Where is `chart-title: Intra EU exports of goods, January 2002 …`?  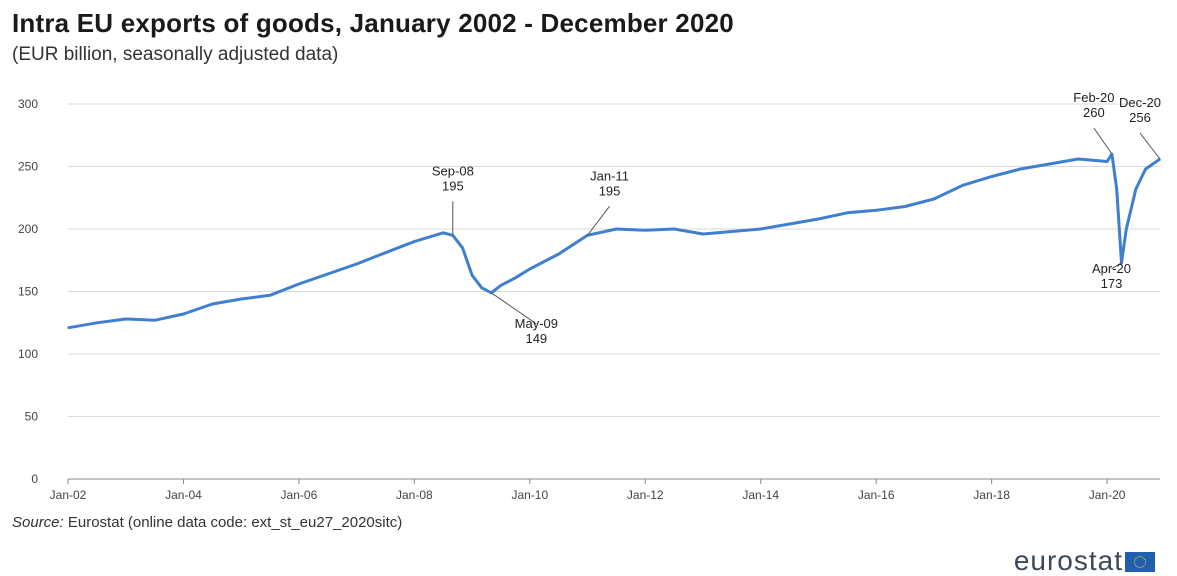 chart-title: Intra EU exports of goods, January 2002 … is located at coordinates (373, 23).